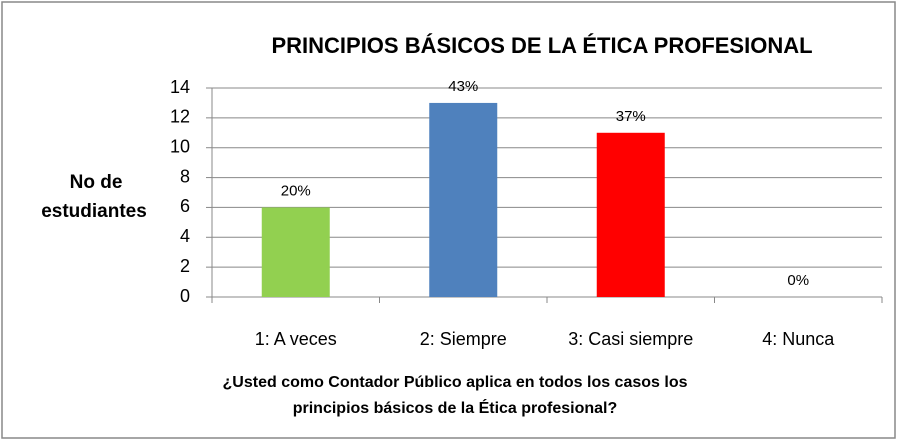  What do you see at coordinates (798, 280) in the screenshot?
I see `data-label: 0%` at bounding box center [798, 280].